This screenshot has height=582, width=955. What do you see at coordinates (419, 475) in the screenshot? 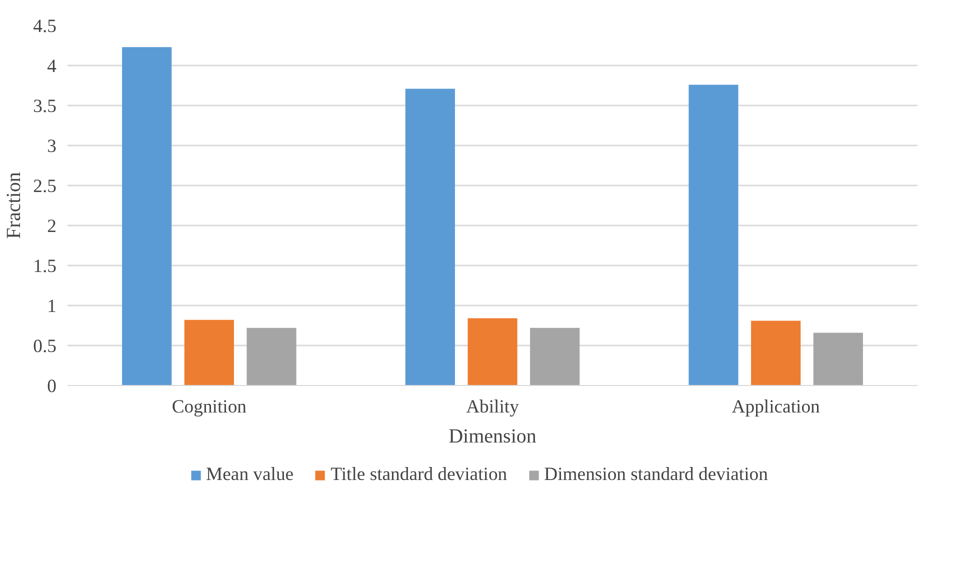
I see `legend-label: Title standard deviation` at bounding box center [419, 475].